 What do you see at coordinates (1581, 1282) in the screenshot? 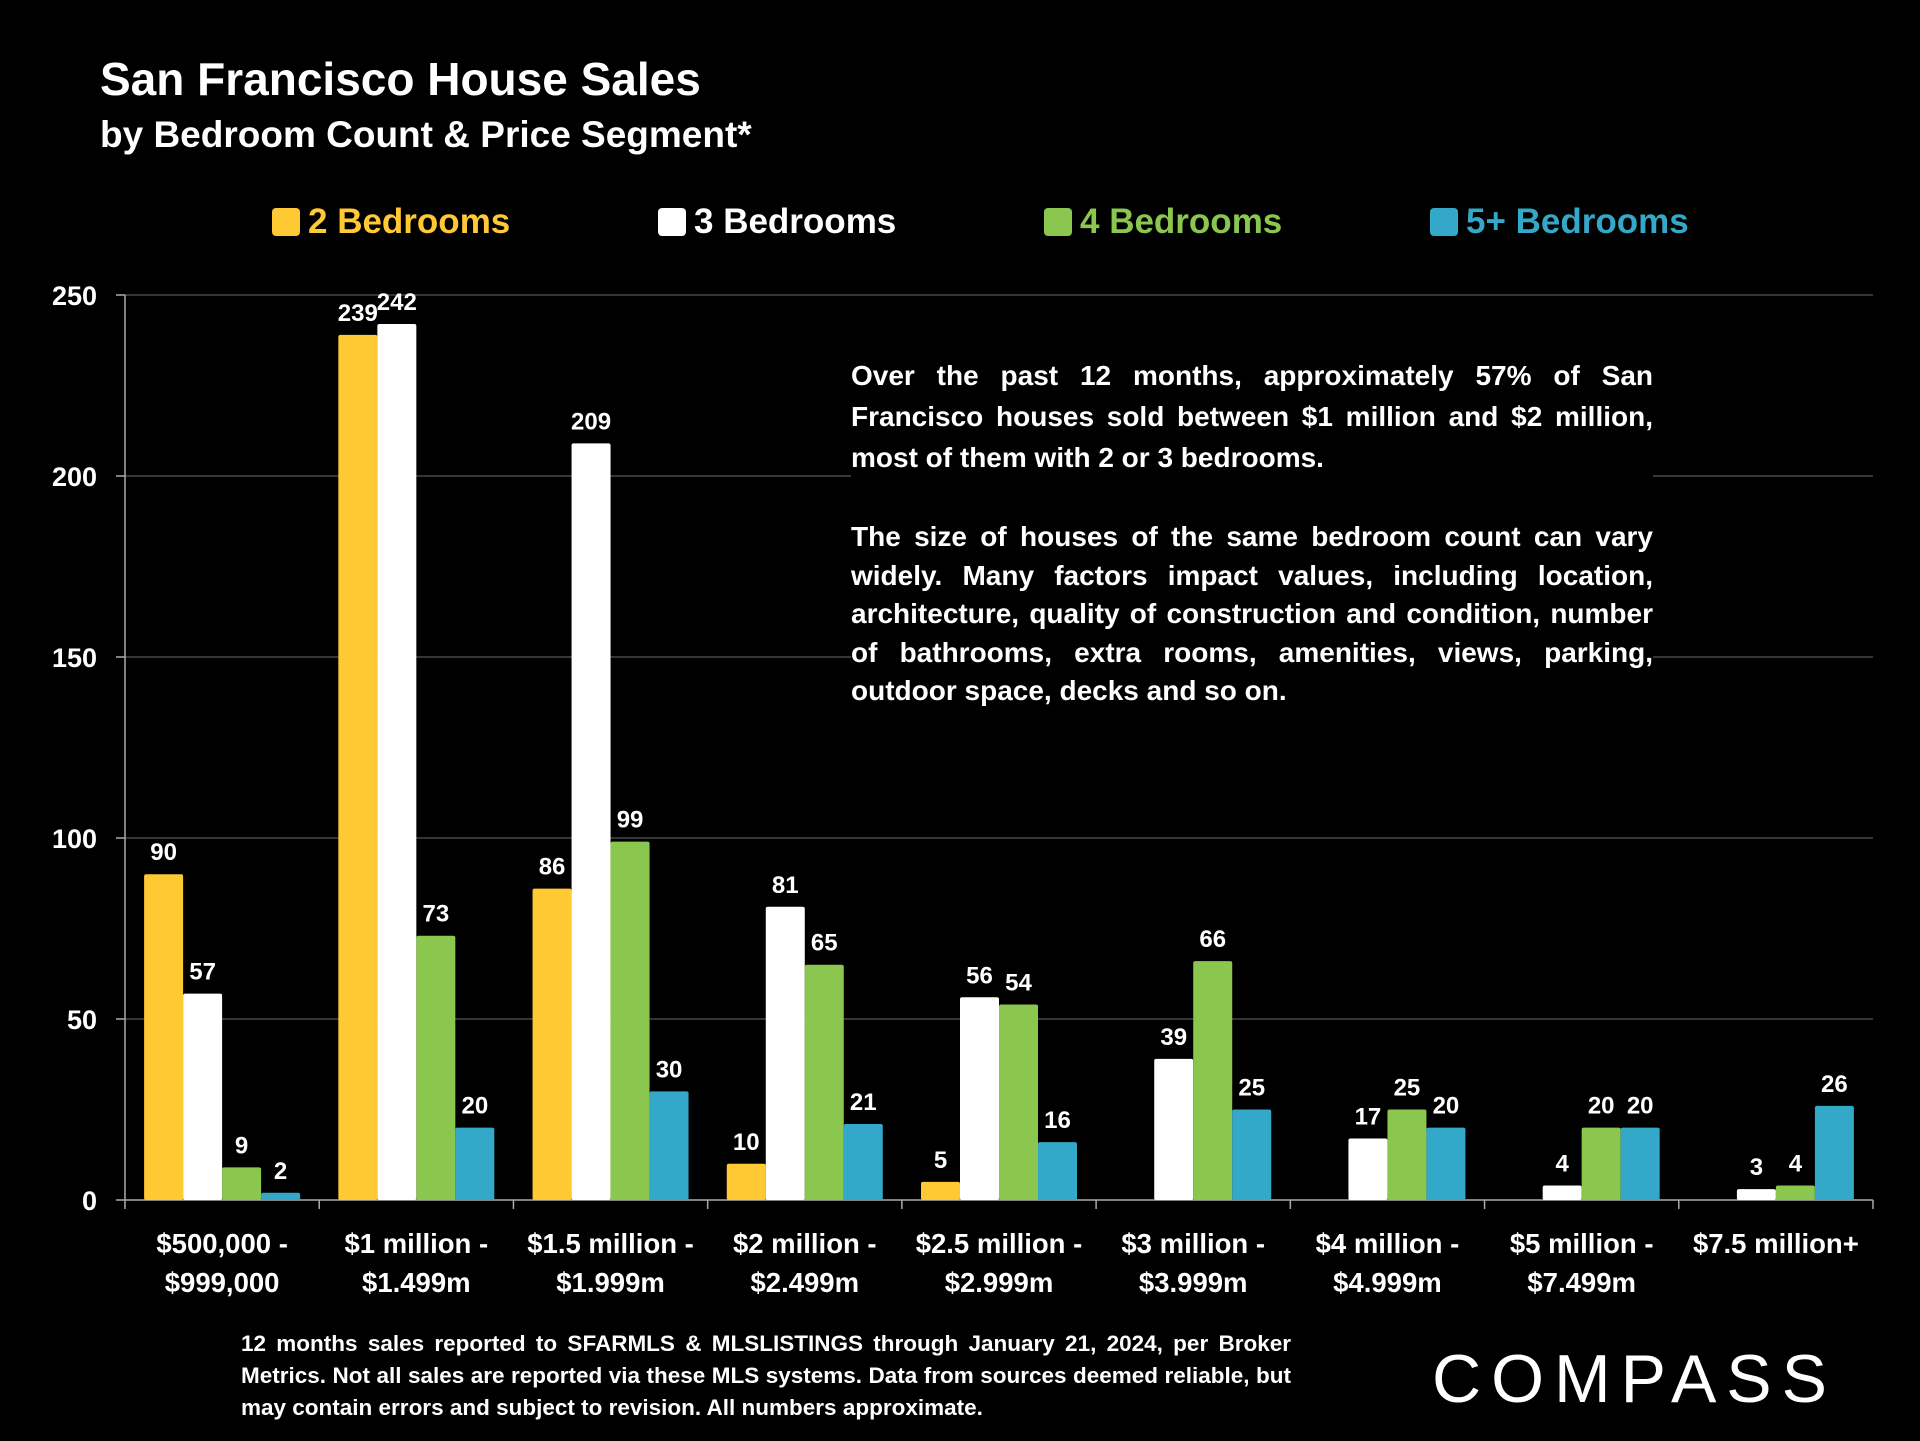
I see `x-tick-label: $7.499m` at bounding box center [1581, 1282].